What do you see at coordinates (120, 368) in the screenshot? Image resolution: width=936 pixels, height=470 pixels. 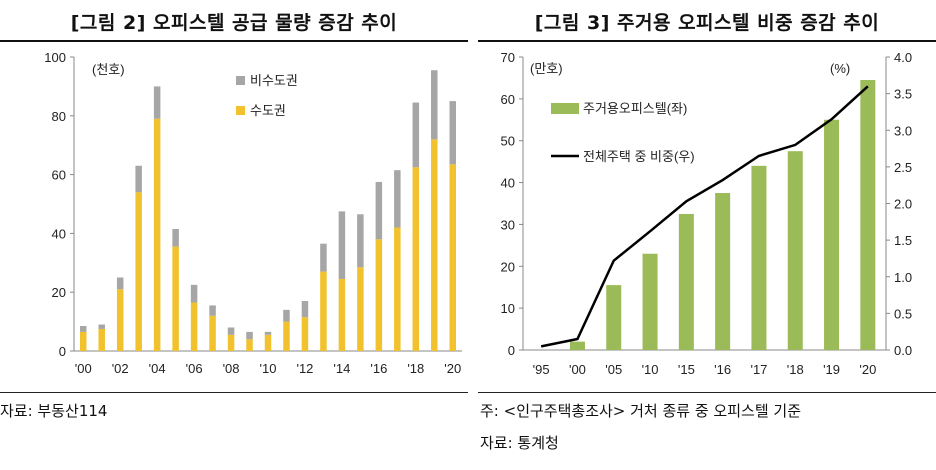 I see `x-tick-label: '02` at bounding box center [120, 368].